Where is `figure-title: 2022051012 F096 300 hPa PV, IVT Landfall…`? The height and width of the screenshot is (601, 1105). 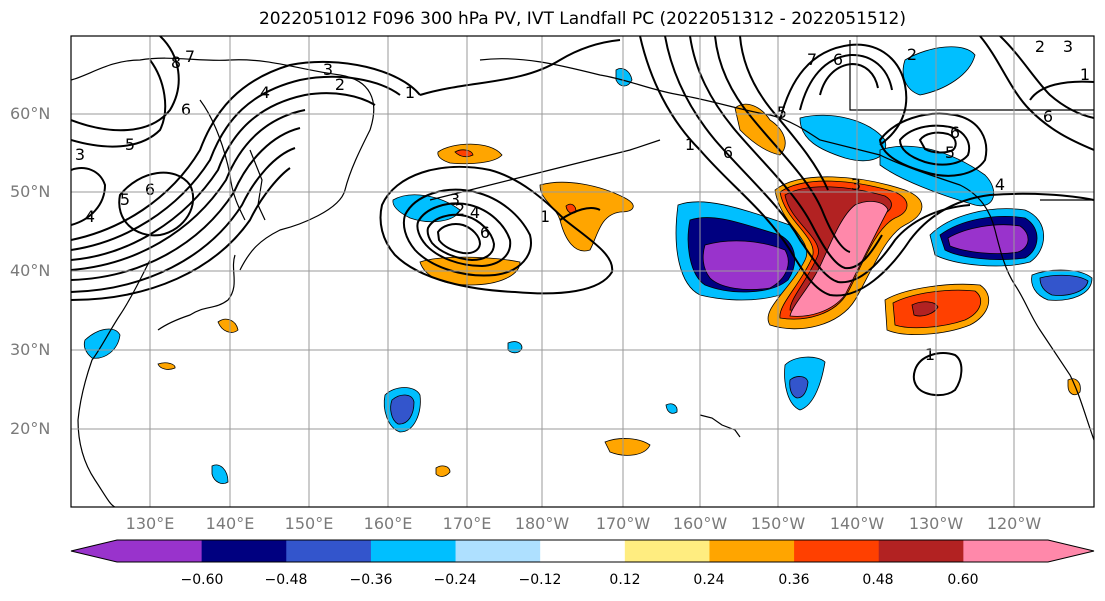 figure-title: 2022051012 F096 300 hPa PV, IVT Landfall… is located at coordinates (582, 19).